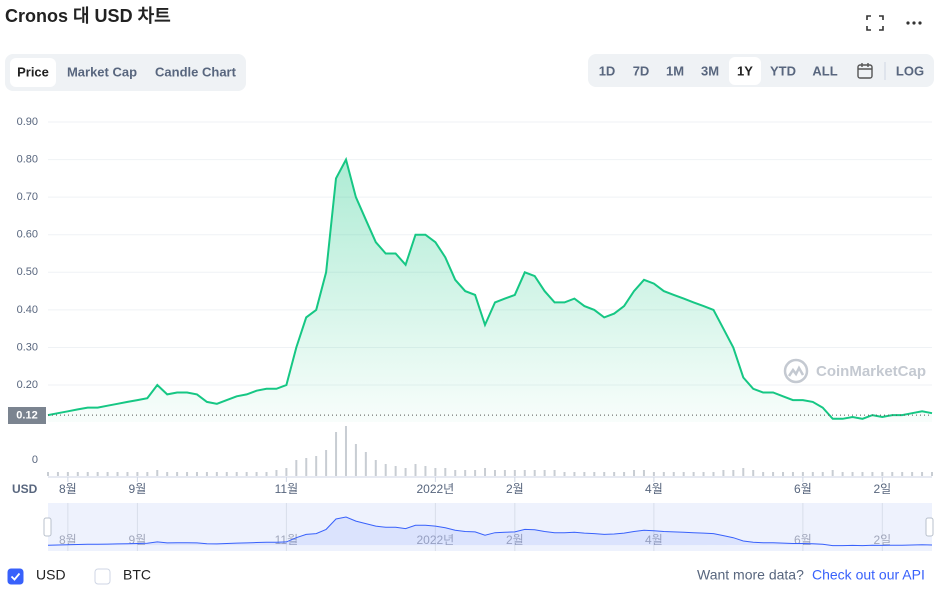 The image size is (947, 601). What do you see at coordinates (51, 575) in the screenshot?
I see `legend-label: USD` at bounding box center [51, 575].